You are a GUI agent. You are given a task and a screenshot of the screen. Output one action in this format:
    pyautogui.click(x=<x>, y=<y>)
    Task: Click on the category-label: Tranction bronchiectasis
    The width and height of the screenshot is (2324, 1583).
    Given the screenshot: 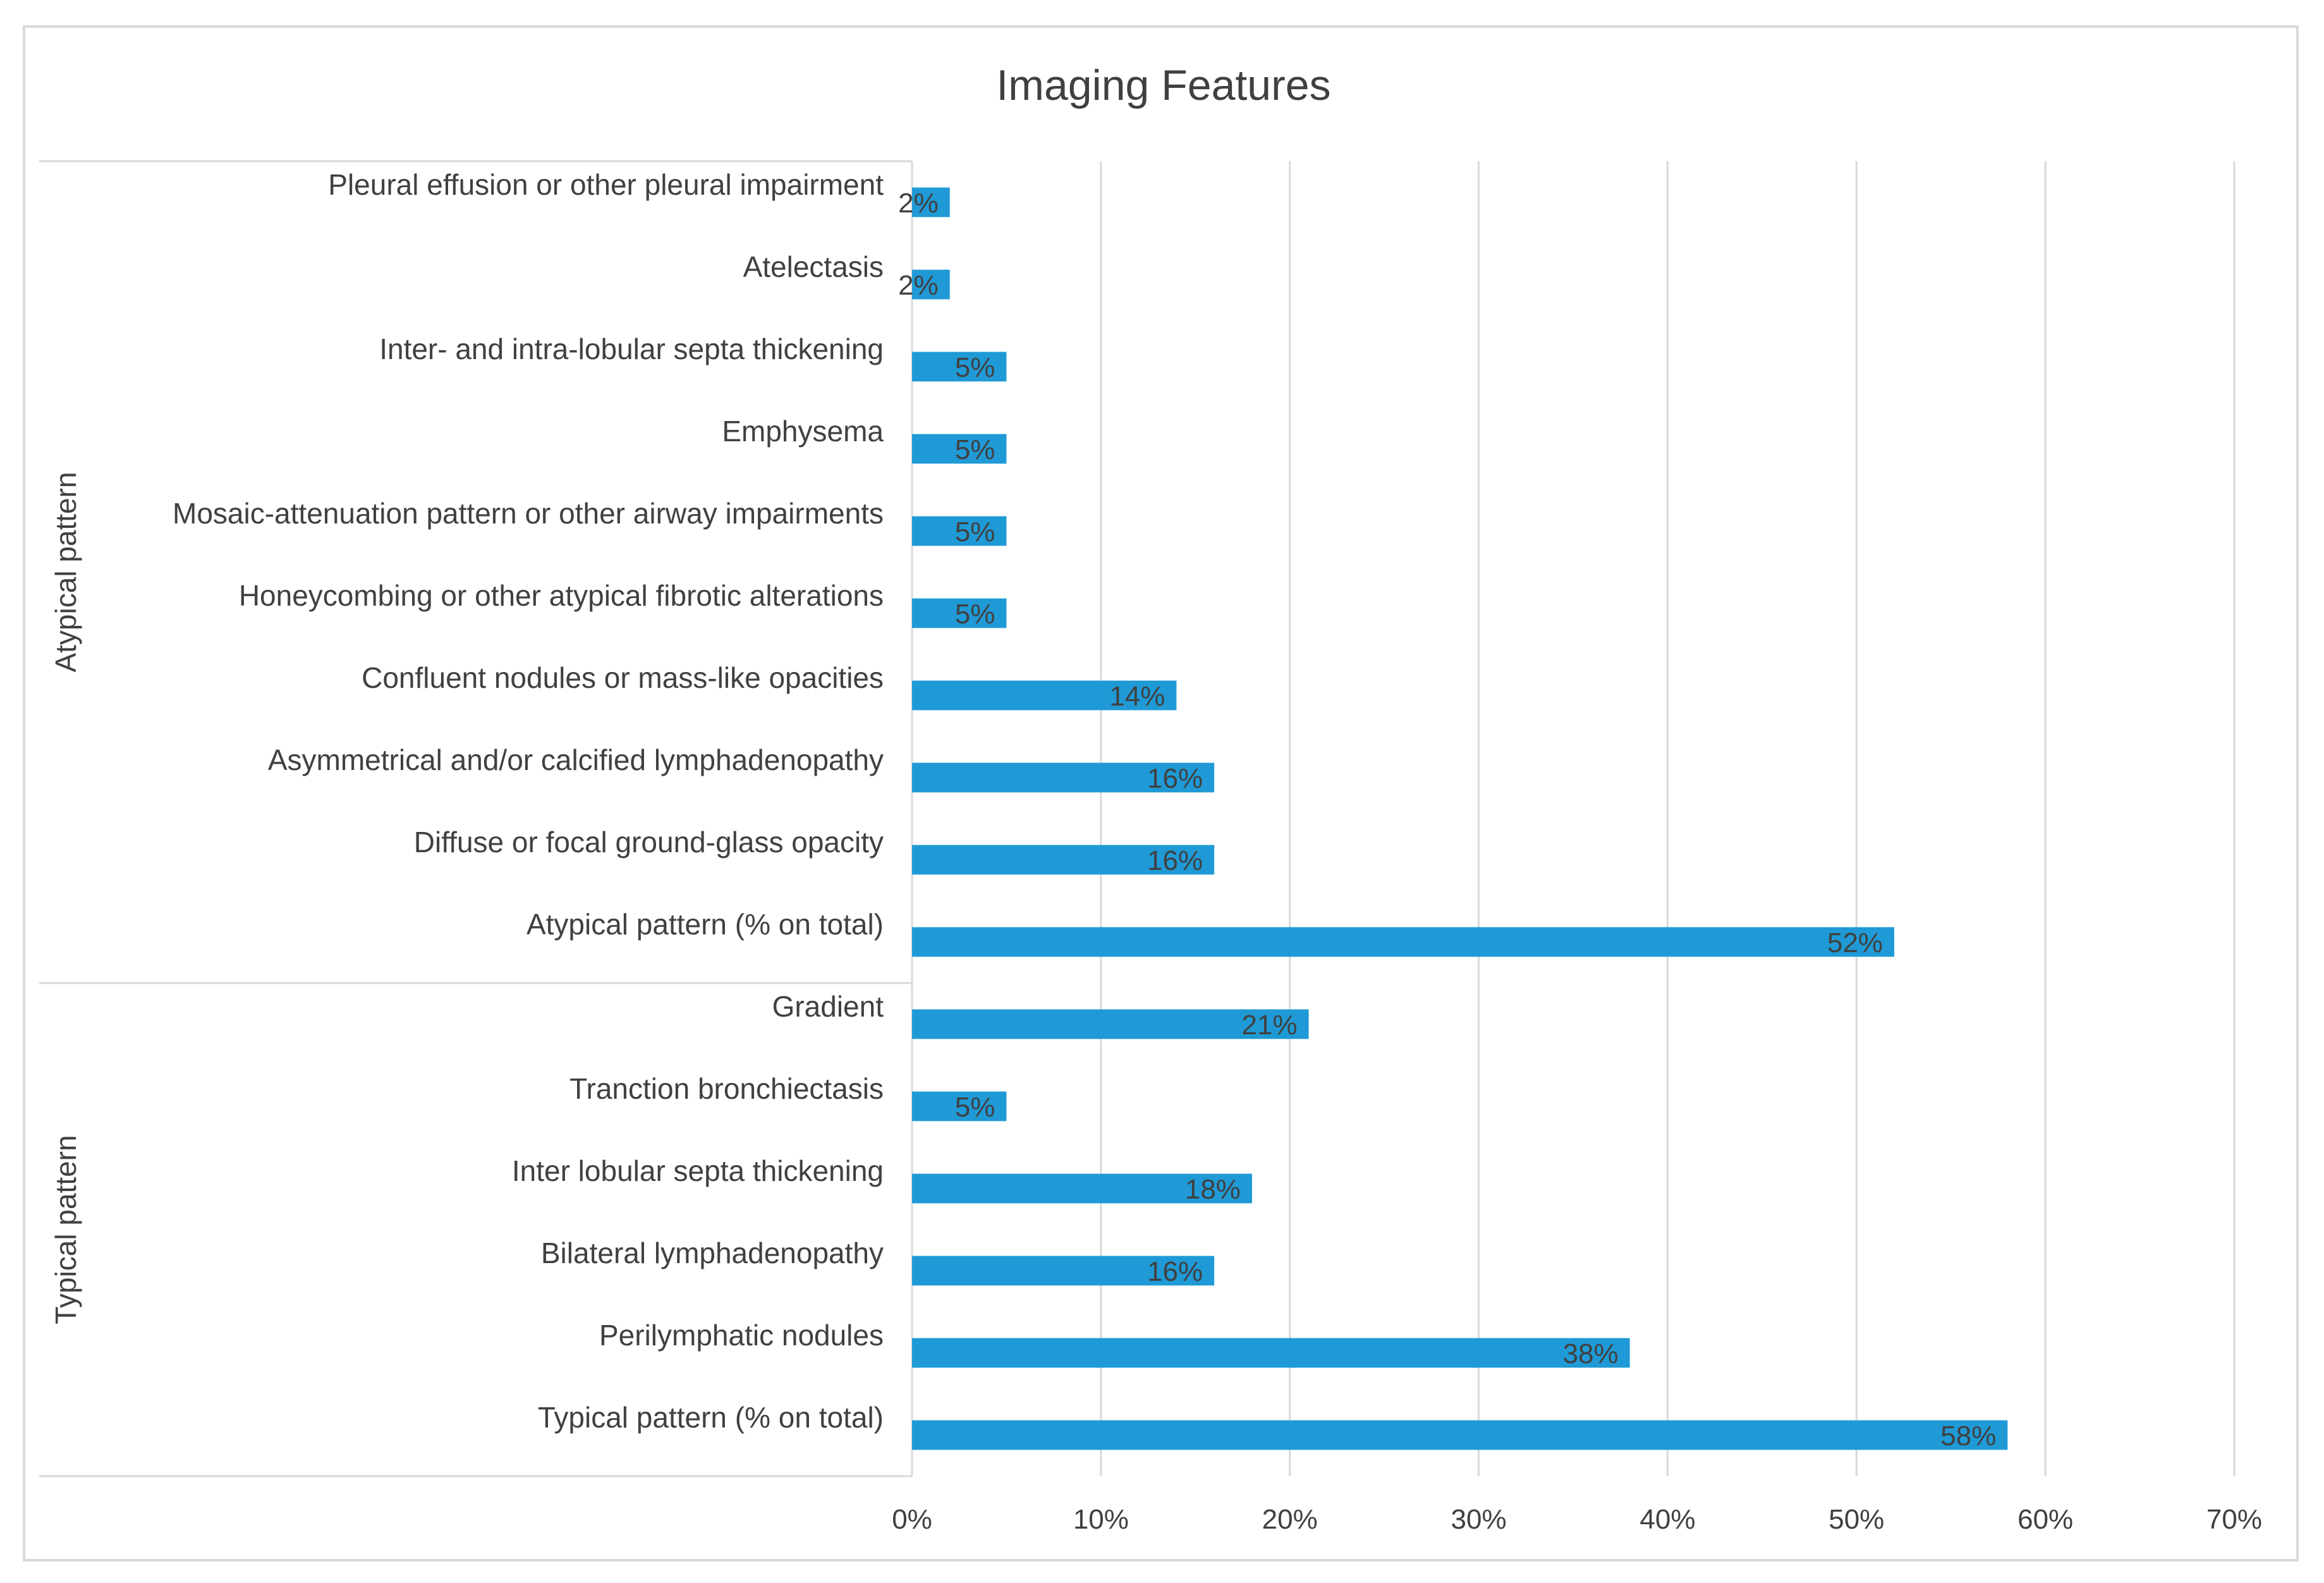 What is the action you would take?
    pyautogui.click(x=726, y=1088)
    